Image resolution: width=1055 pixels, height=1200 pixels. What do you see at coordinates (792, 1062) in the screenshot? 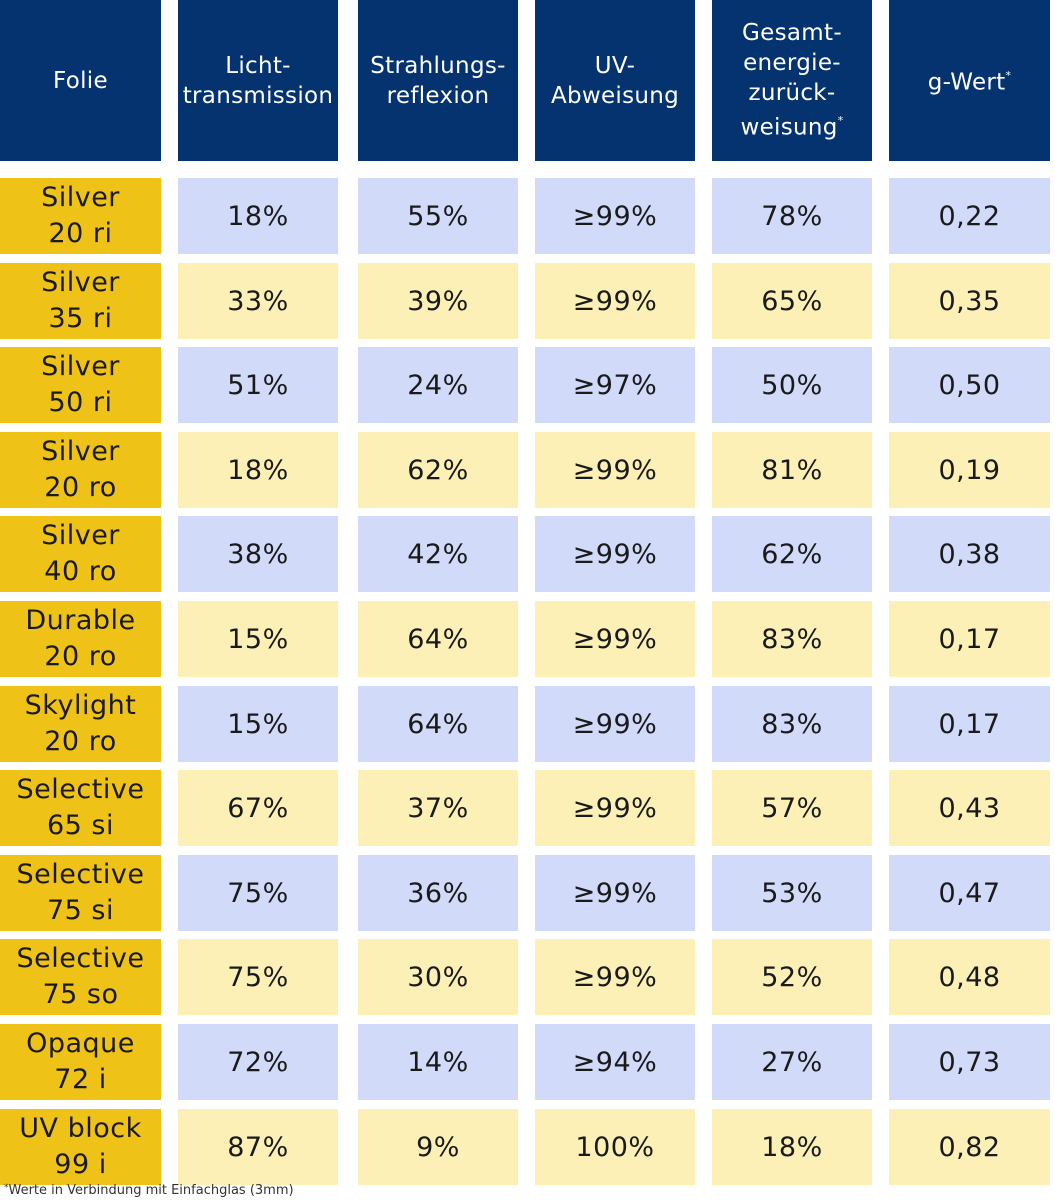
I see `cell-gesamtenergiezurueckweisung: 27%` at bounding box center [792, 1062].